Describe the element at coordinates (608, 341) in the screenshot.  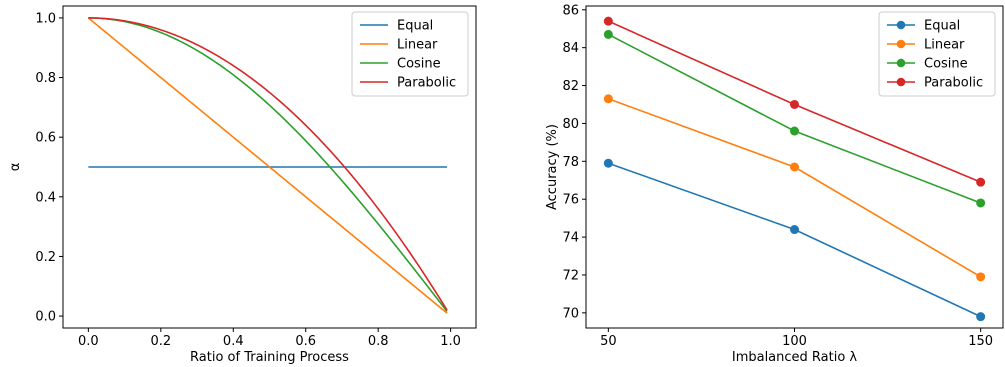
I see `x-tick-label: 50` at that location.